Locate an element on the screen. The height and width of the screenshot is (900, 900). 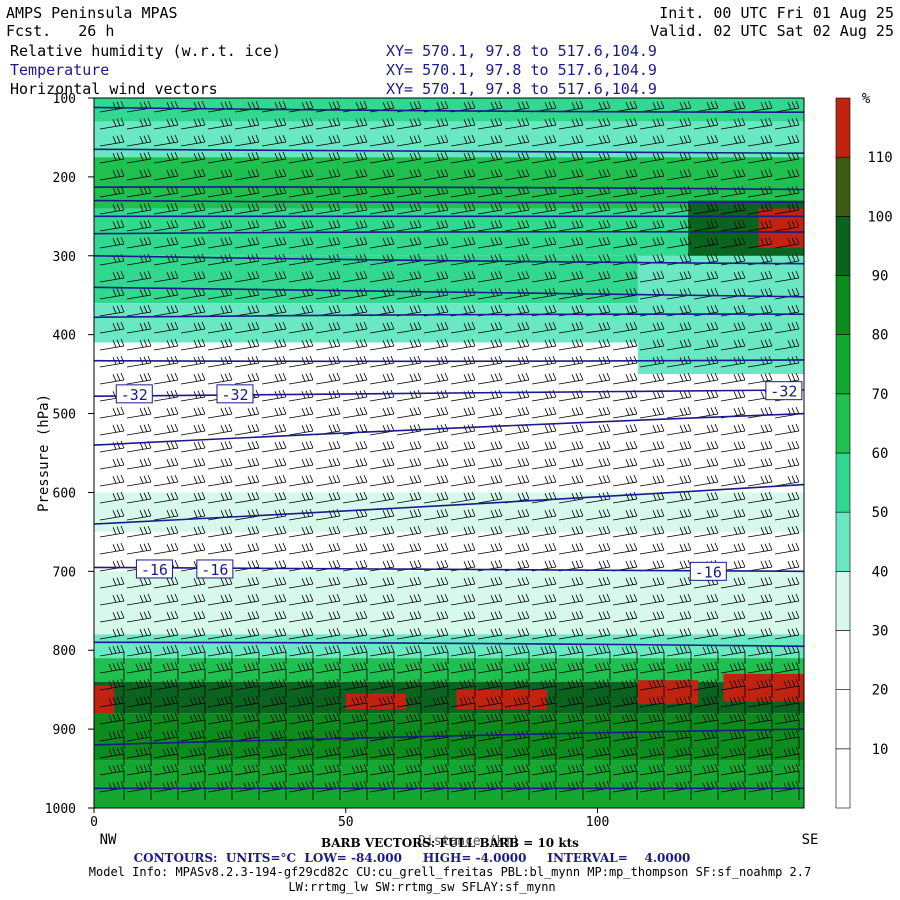
y-tick-label: 700 is located at coordinates (64, 572).